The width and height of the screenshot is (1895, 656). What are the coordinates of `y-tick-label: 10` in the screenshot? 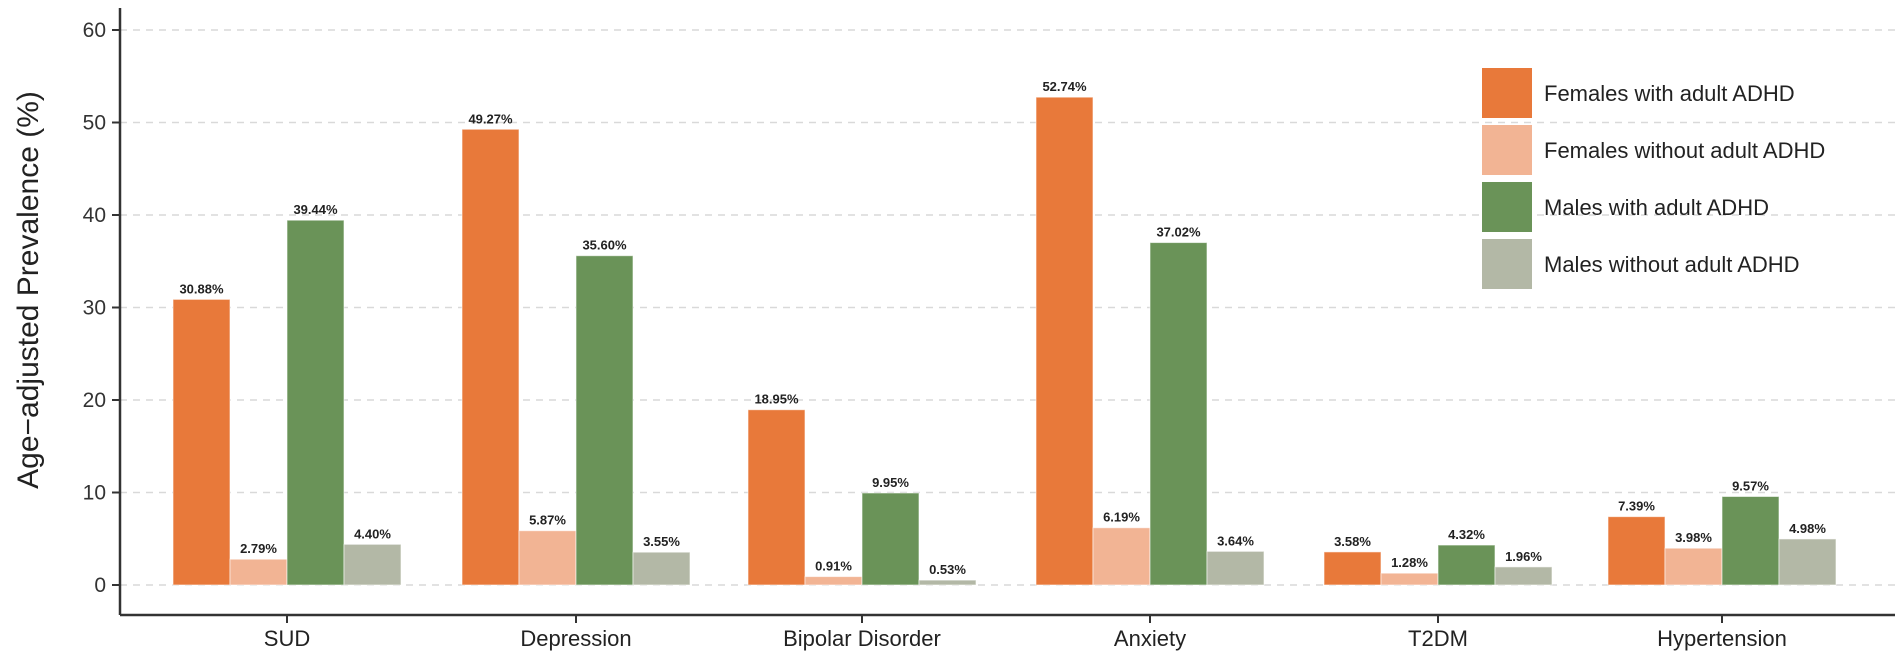 It's located at (94, 493).